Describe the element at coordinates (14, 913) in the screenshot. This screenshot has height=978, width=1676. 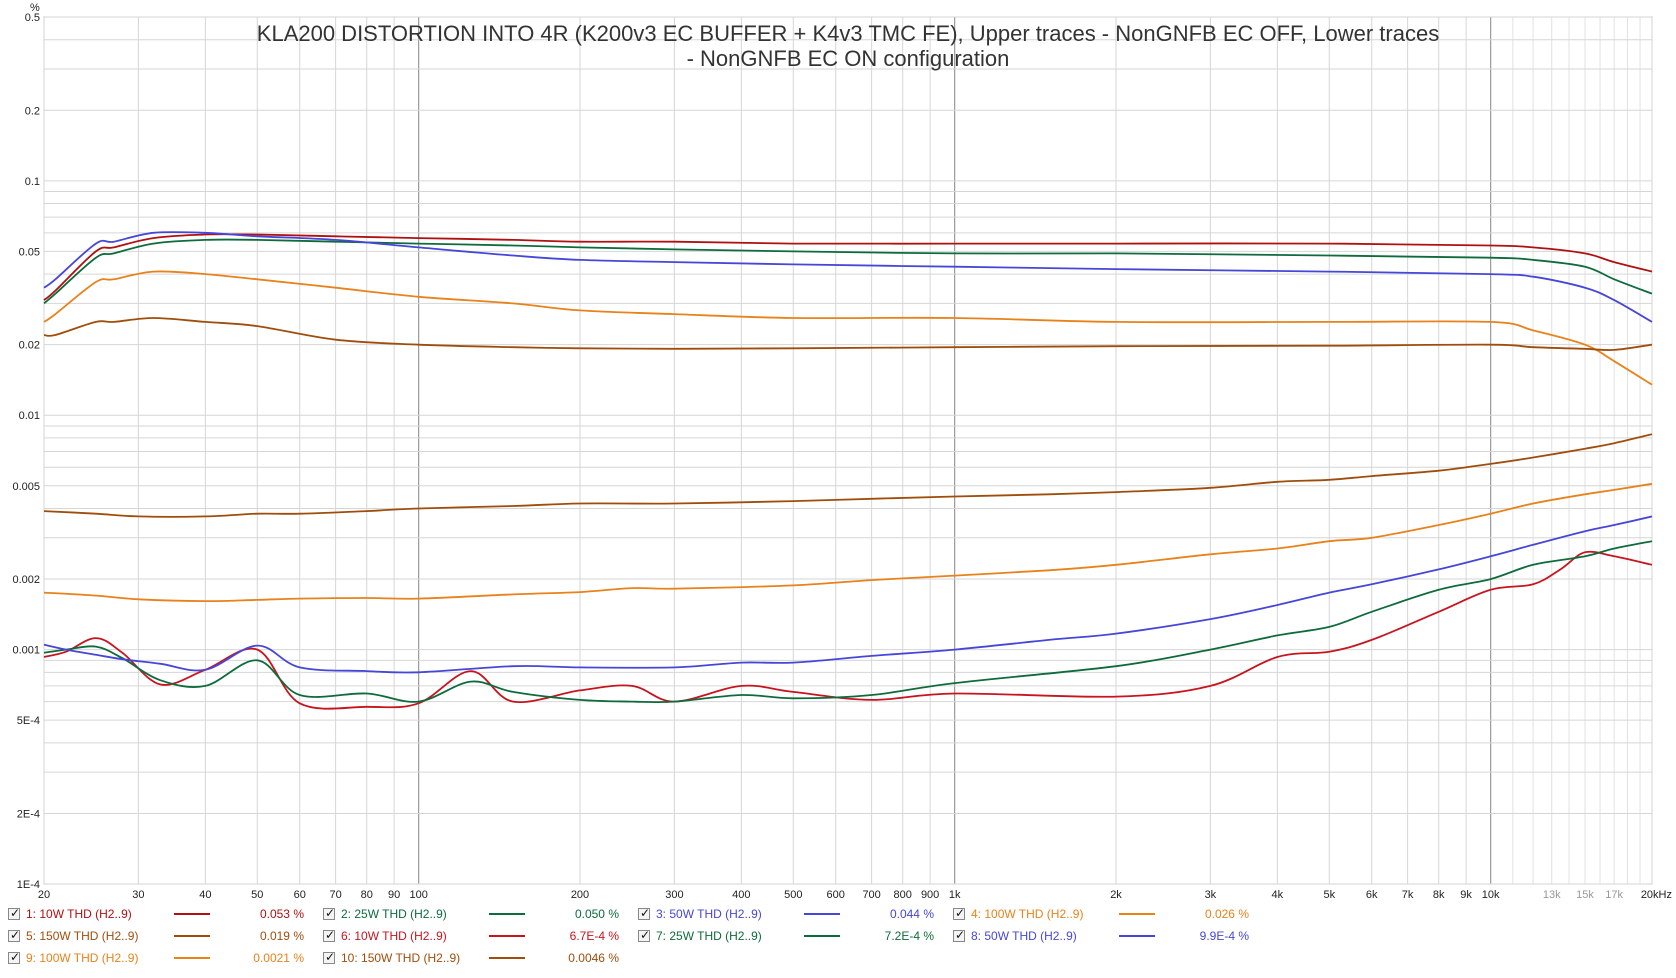
I see `legend-checkbox-1: ✓` at that location.